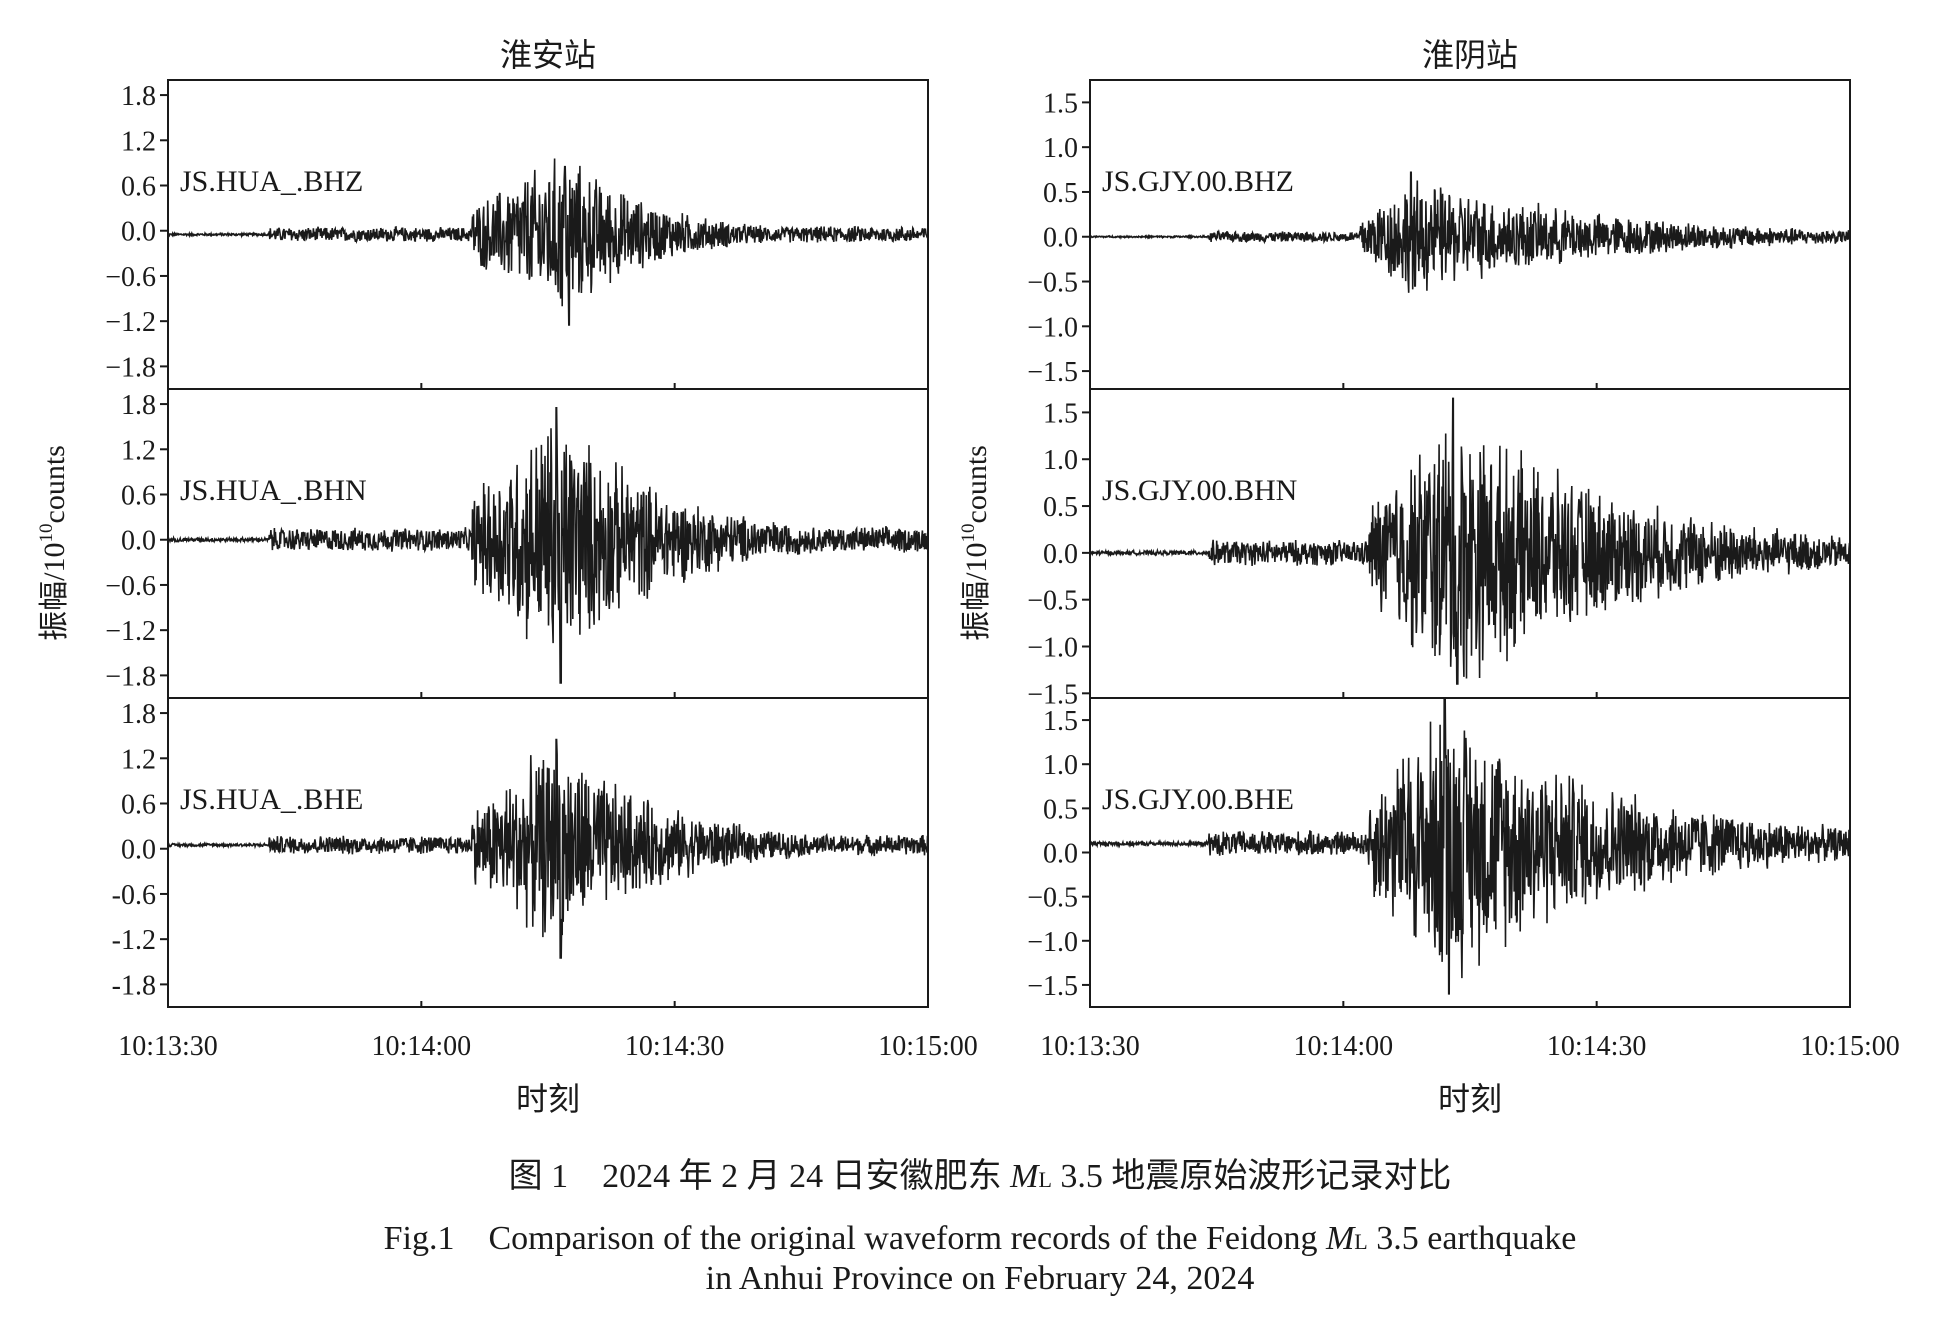  I want to click on channel-label: JS.HUA_.BHE, so click(271, 799).